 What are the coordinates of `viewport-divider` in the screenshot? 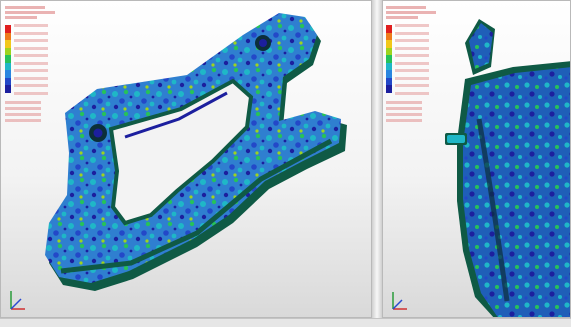 It's located at (377, 159).